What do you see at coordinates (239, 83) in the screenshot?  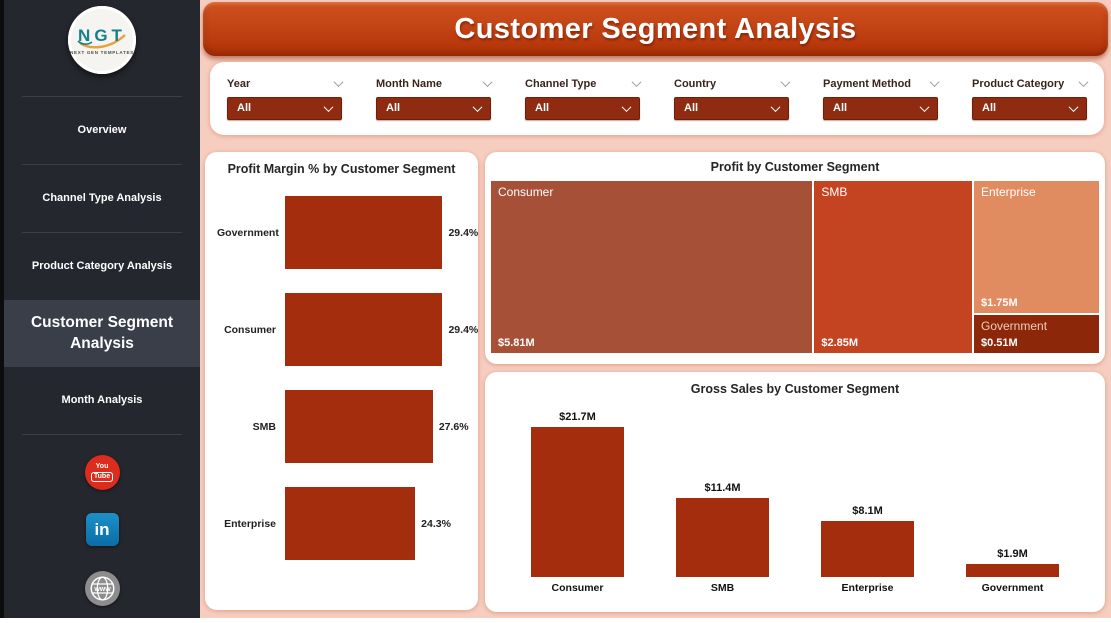 I see `filter-label: Year` at bounding box center [239, 83].